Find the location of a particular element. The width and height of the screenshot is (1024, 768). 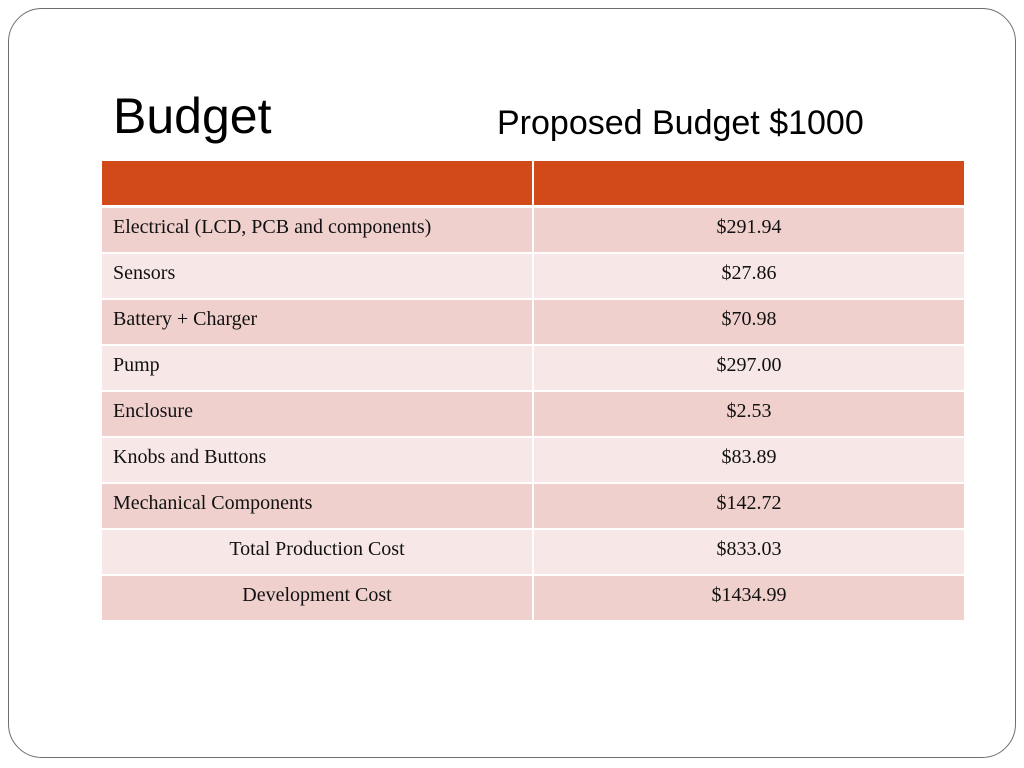

table-row: Mechanical Components $142.72 is located at coordinates (533, 506).